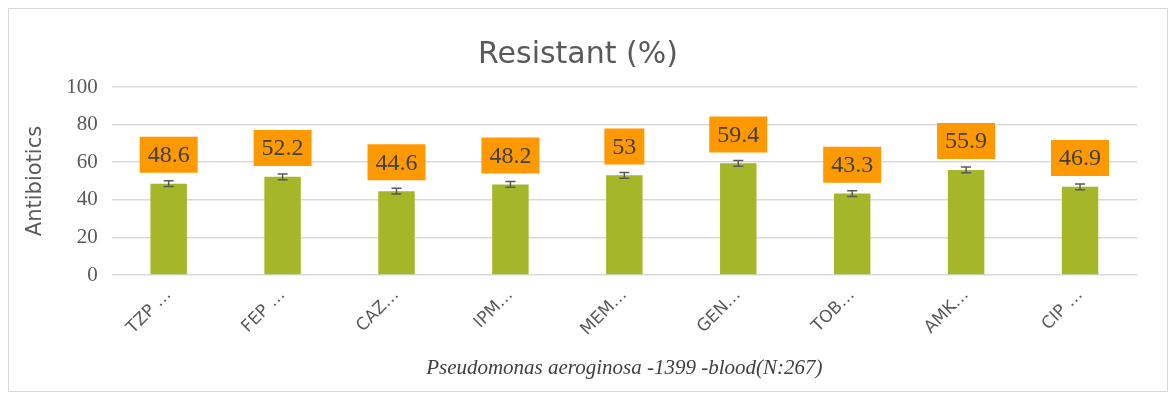  What do you see at coordinates (396, 161) in the screenshot?
I see `data-label: 44.6` at bounding box center [396, 161].